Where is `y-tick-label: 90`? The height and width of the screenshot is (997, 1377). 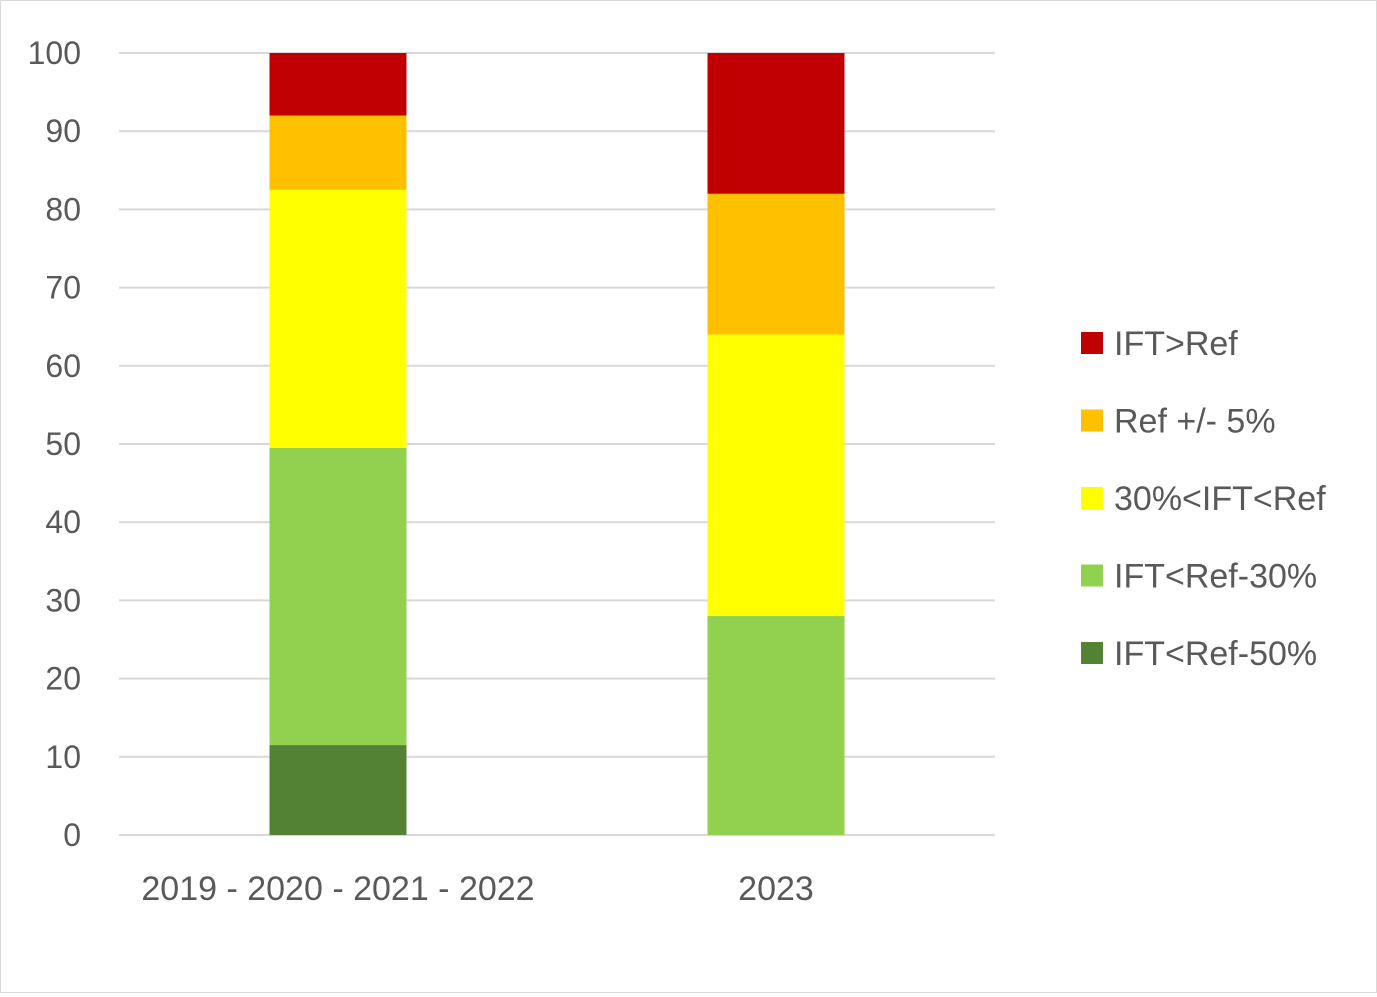 y-tick-label: 90 is located at coordinates (63, 131).